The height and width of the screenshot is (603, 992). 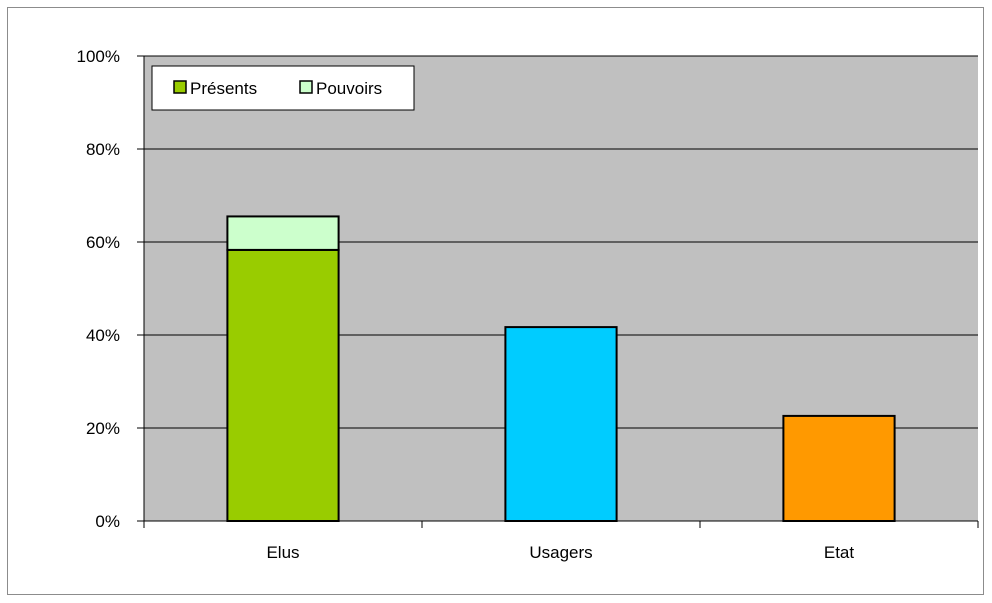 I want to click on legend-box, so click(x=283, y=88).